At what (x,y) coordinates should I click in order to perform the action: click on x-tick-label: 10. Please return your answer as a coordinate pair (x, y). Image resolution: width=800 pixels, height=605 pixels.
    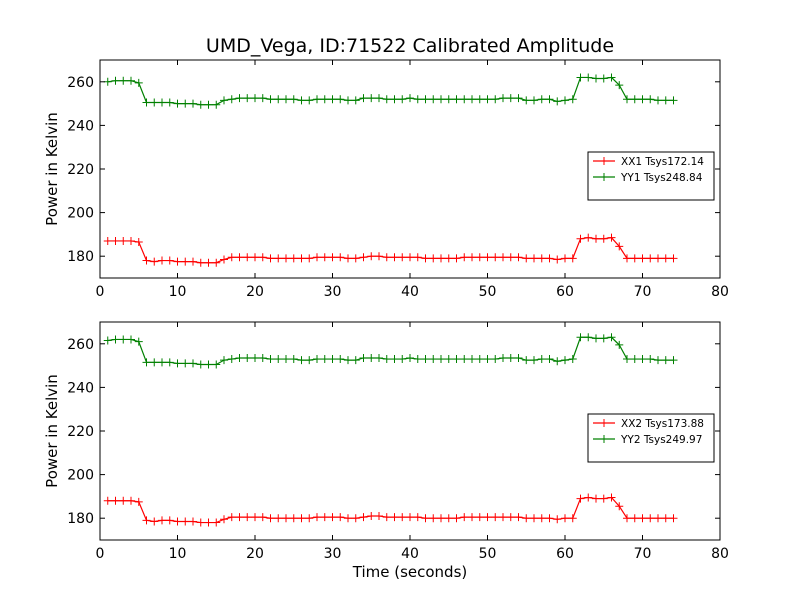
    Looking at the image, I should click on (178, 292).